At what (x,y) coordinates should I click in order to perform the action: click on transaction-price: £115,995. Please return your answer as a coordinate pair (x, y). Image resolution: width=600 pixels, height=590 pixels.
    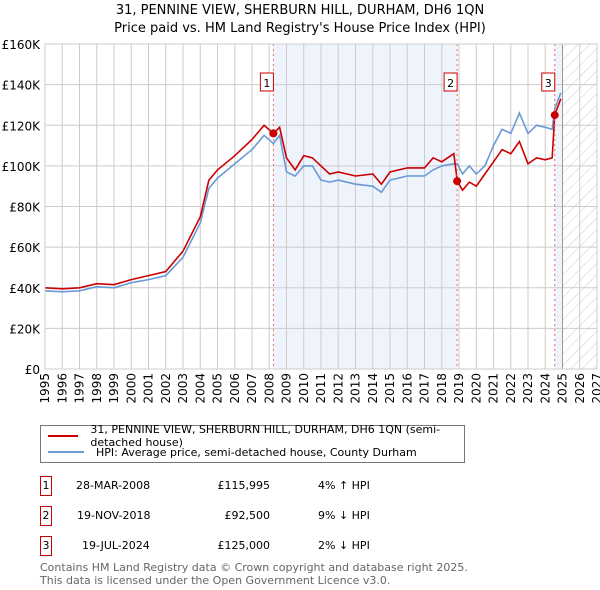
    Looking at the image, I should click on (244, 485).